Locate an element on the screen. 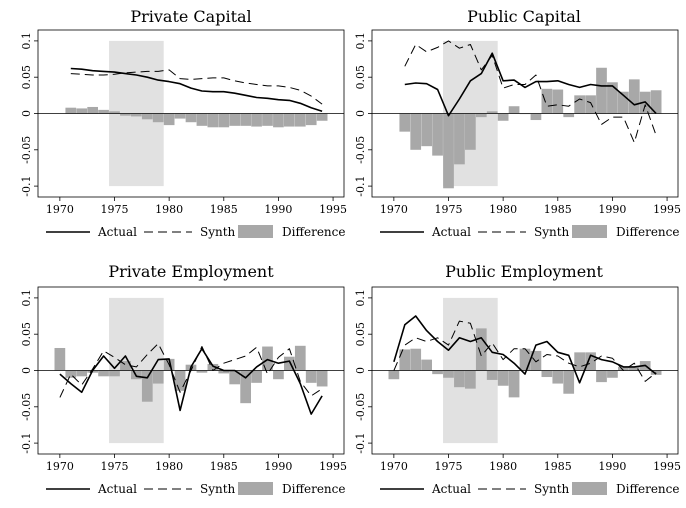 The width and height of the screenshot is (686, 508). y-tick-label: -0.1 is located at coordinates (26, 185).